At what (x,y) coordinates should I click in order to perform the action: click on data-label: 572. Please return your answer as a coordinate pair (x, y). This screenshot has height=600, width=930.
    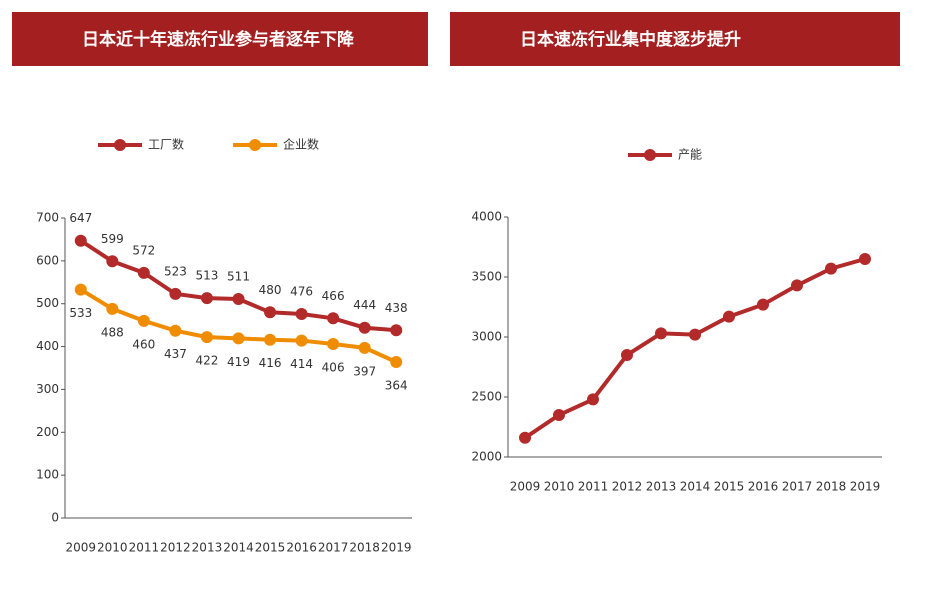
    Looking at the image, I should click on (143, 250).